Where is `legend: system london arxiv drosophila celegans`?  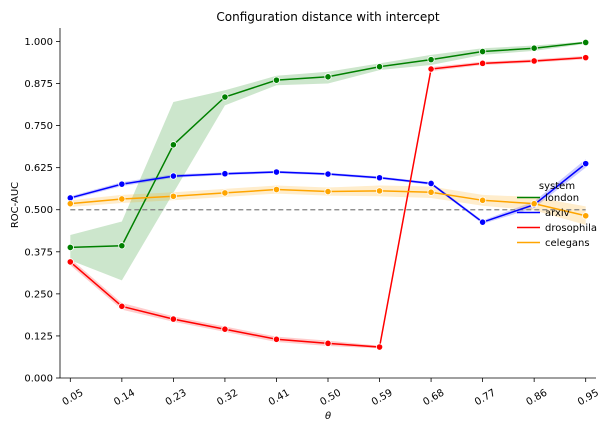
legend: system london arxiv drosophila celegans is located at coordinates (557, 215).